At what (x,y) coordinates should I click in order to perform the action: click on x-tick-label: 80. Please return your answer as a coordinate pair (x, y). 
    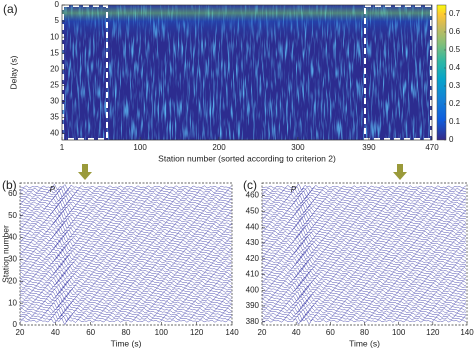
    Looking at the image, I should click on (364, 332).